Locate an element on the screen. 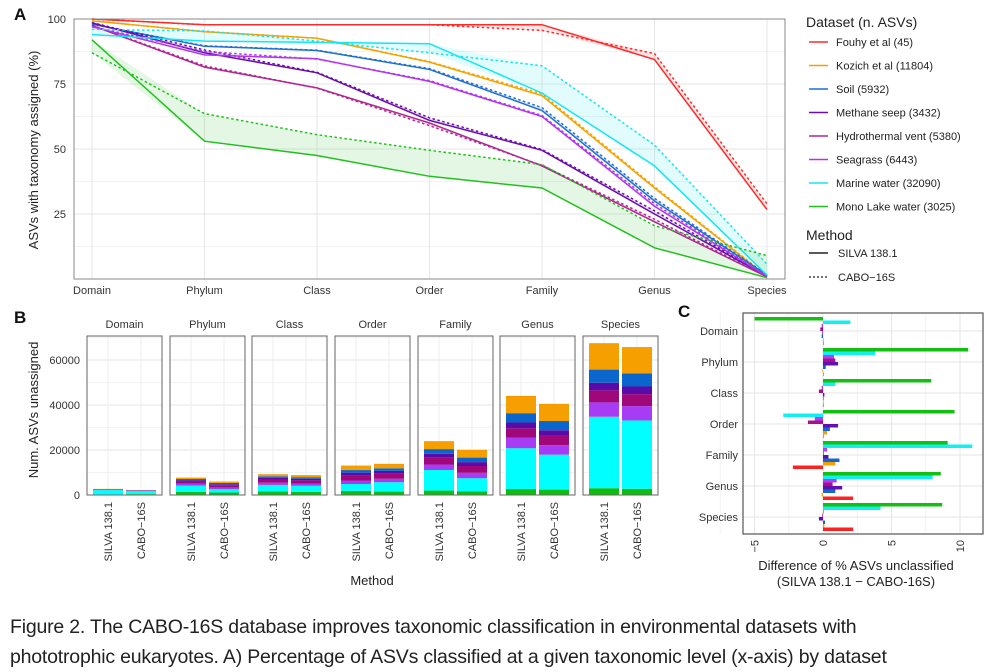  bar-family-kozich-et-al is located at coordinates (829, 464).